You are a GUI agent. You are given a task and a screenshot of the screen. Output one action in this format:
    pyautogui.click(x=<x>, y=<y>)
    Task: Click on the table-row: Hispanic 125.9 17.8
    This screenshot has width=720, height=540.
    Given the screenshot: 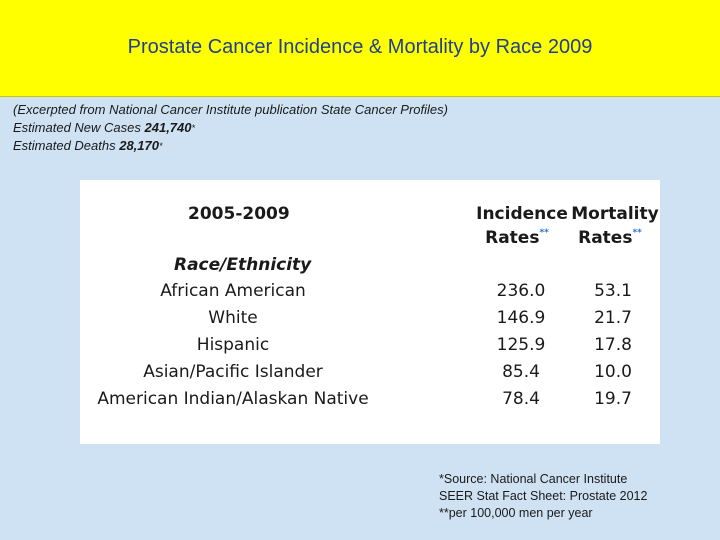 What is the action you would take?
    pyautogui.click(x=370, y=348)
    